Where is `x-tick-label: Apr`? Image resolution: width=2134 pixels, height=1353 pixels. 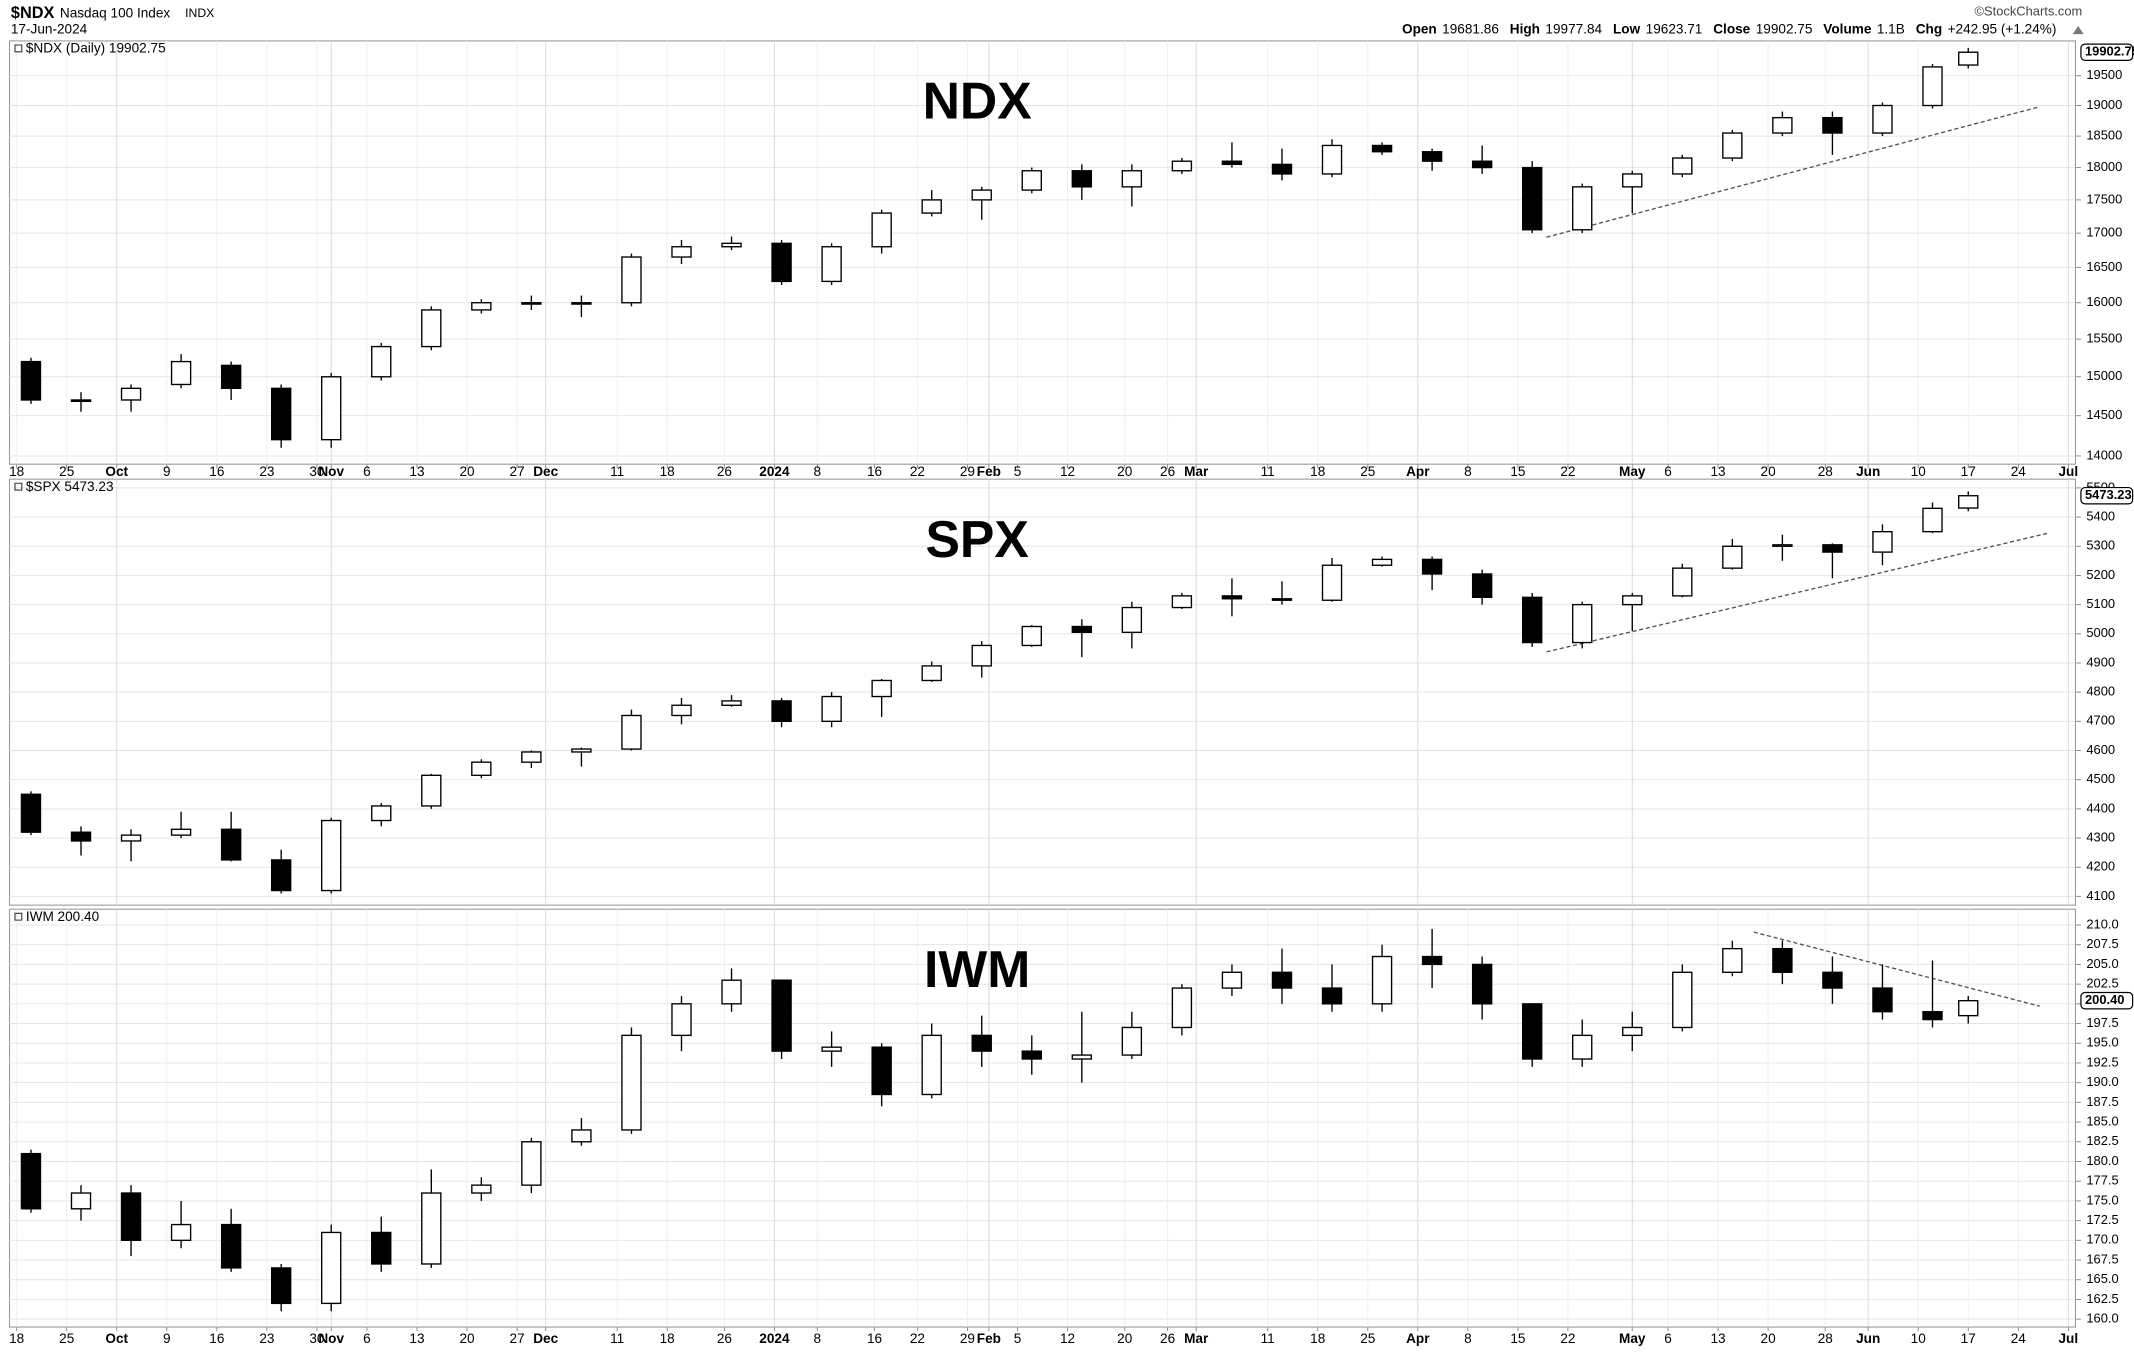 x-tick-label: Apr is located at coordinates (1418, 1338).